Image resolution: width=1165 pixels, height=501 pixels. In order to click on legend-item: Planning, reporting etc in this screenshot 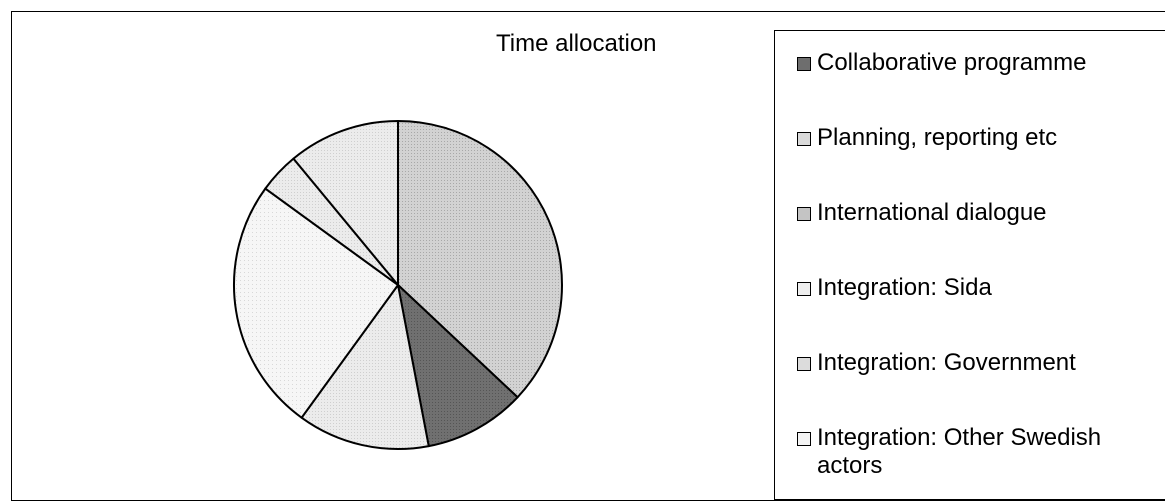, I will do `click(977, 138)`.